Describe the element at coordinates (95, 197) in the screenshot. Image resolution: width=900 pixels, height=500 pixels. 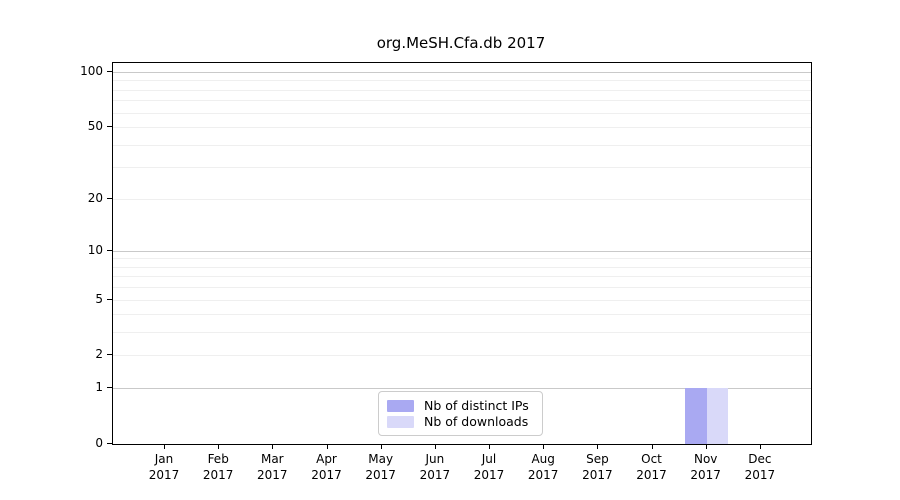
I see `y-axis-tick-label: 20` at that location.